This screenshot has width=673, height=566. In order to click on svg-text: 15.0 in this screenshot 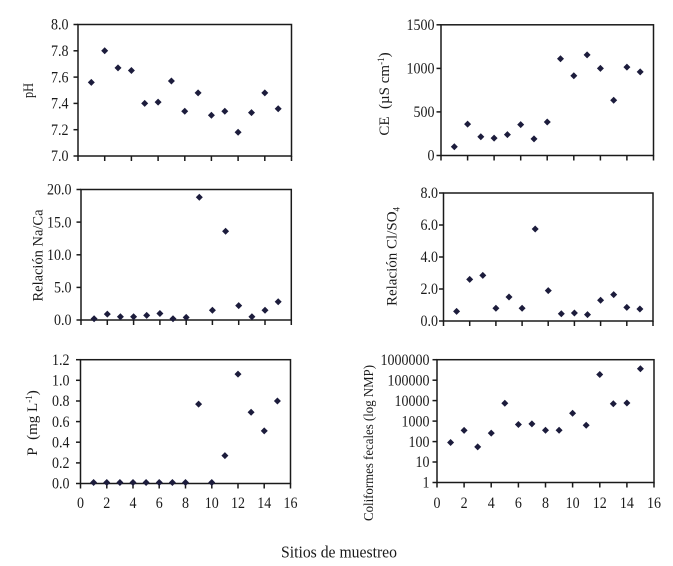, I will do `click(59, 222)`.